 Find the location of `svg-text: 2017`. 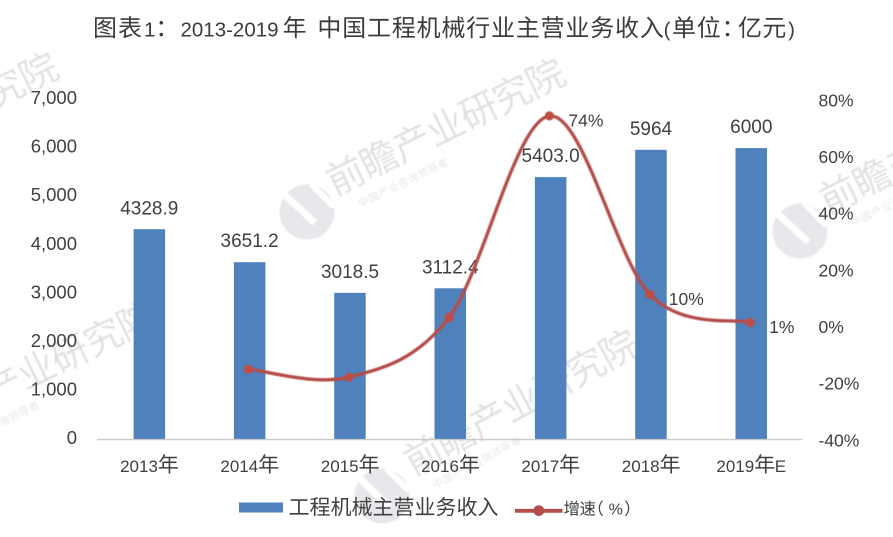

svg-text: 2017 is located at coordinates (540, 466).